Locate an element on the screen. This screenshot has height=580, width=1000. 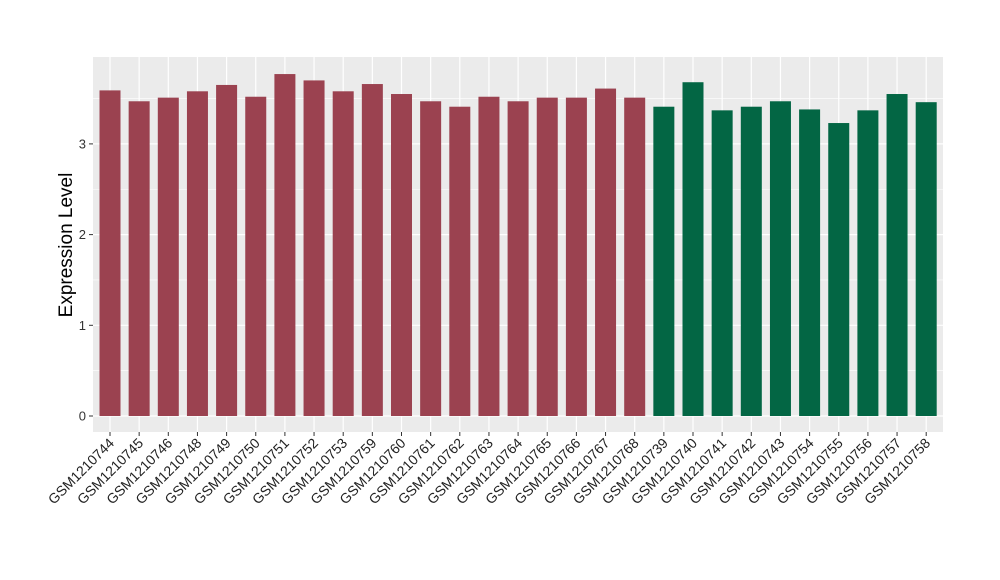
bar-GSM1210760 is located at coordinates (401, 255).